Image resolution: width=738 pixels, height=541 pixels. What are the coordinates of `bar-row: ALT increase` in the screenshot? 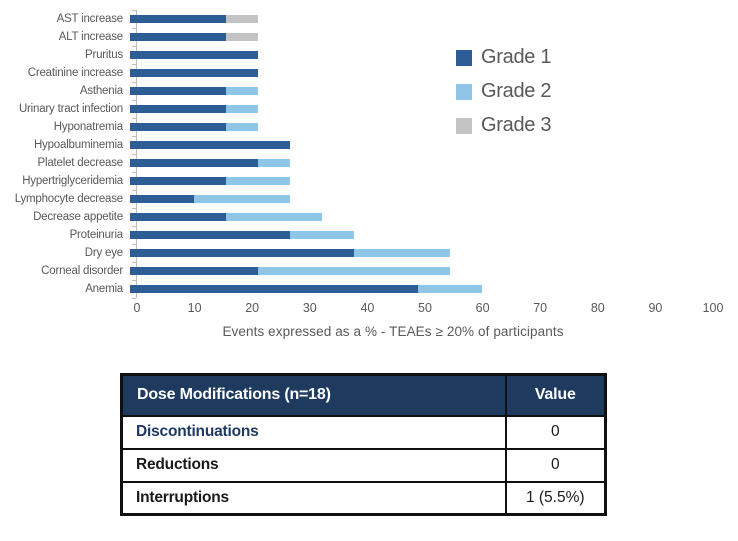 It's located at (369, 37).